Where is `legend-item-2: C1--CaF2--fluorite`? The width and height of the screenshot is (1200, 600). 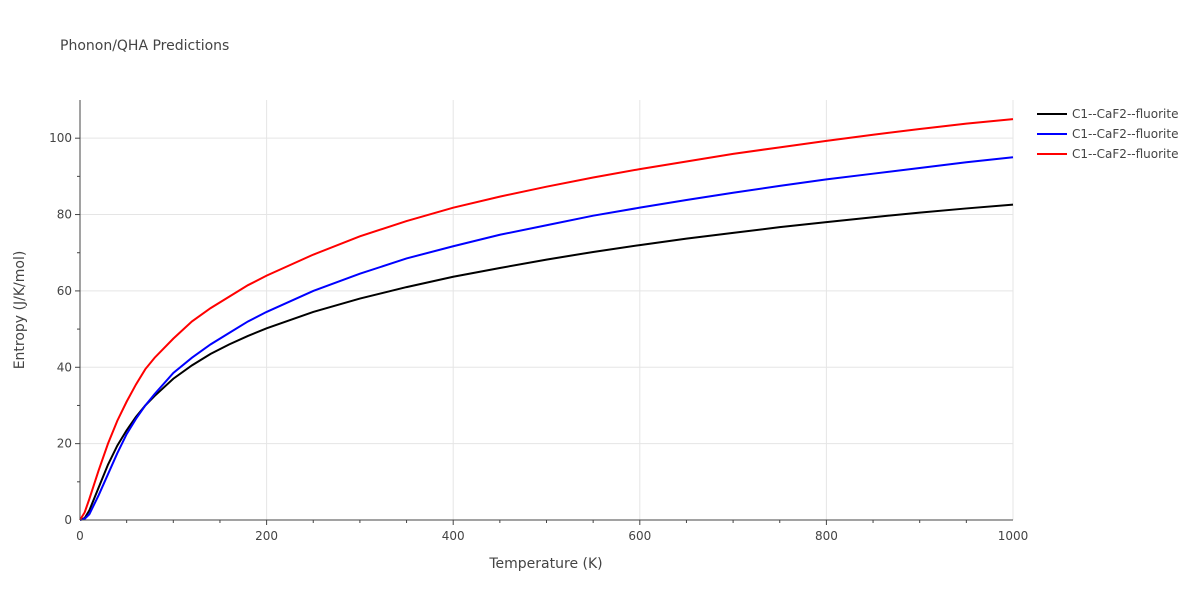 legend-item-2: C1--CaF2--fluorite is located at coordinates (1107, 134).